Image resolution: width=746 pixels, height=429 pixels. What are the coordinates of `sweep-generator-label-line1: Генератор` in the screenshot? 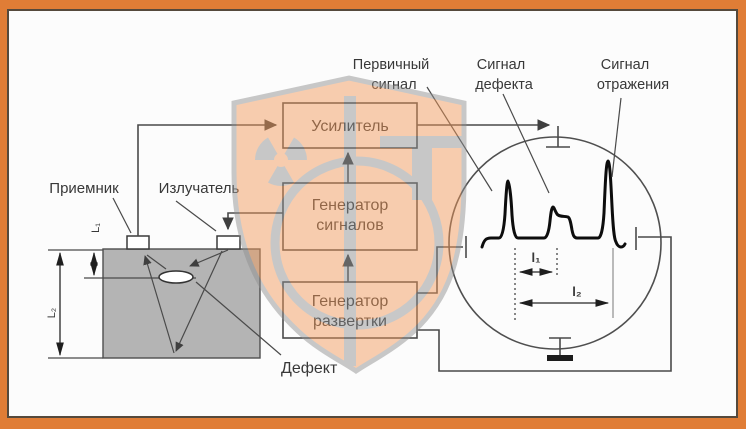 It's located at (350, 301).